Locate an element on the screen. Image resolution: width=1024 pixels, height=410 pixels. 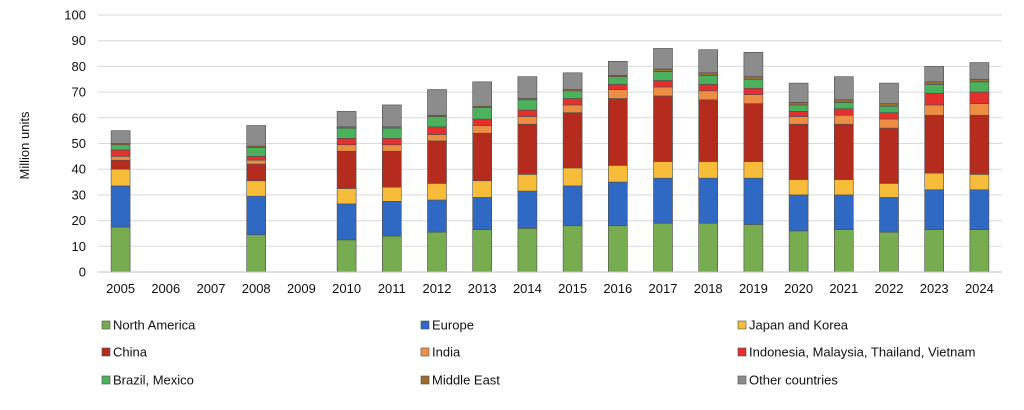
bar-2022-middle-east is located at coordinates (889, 105).